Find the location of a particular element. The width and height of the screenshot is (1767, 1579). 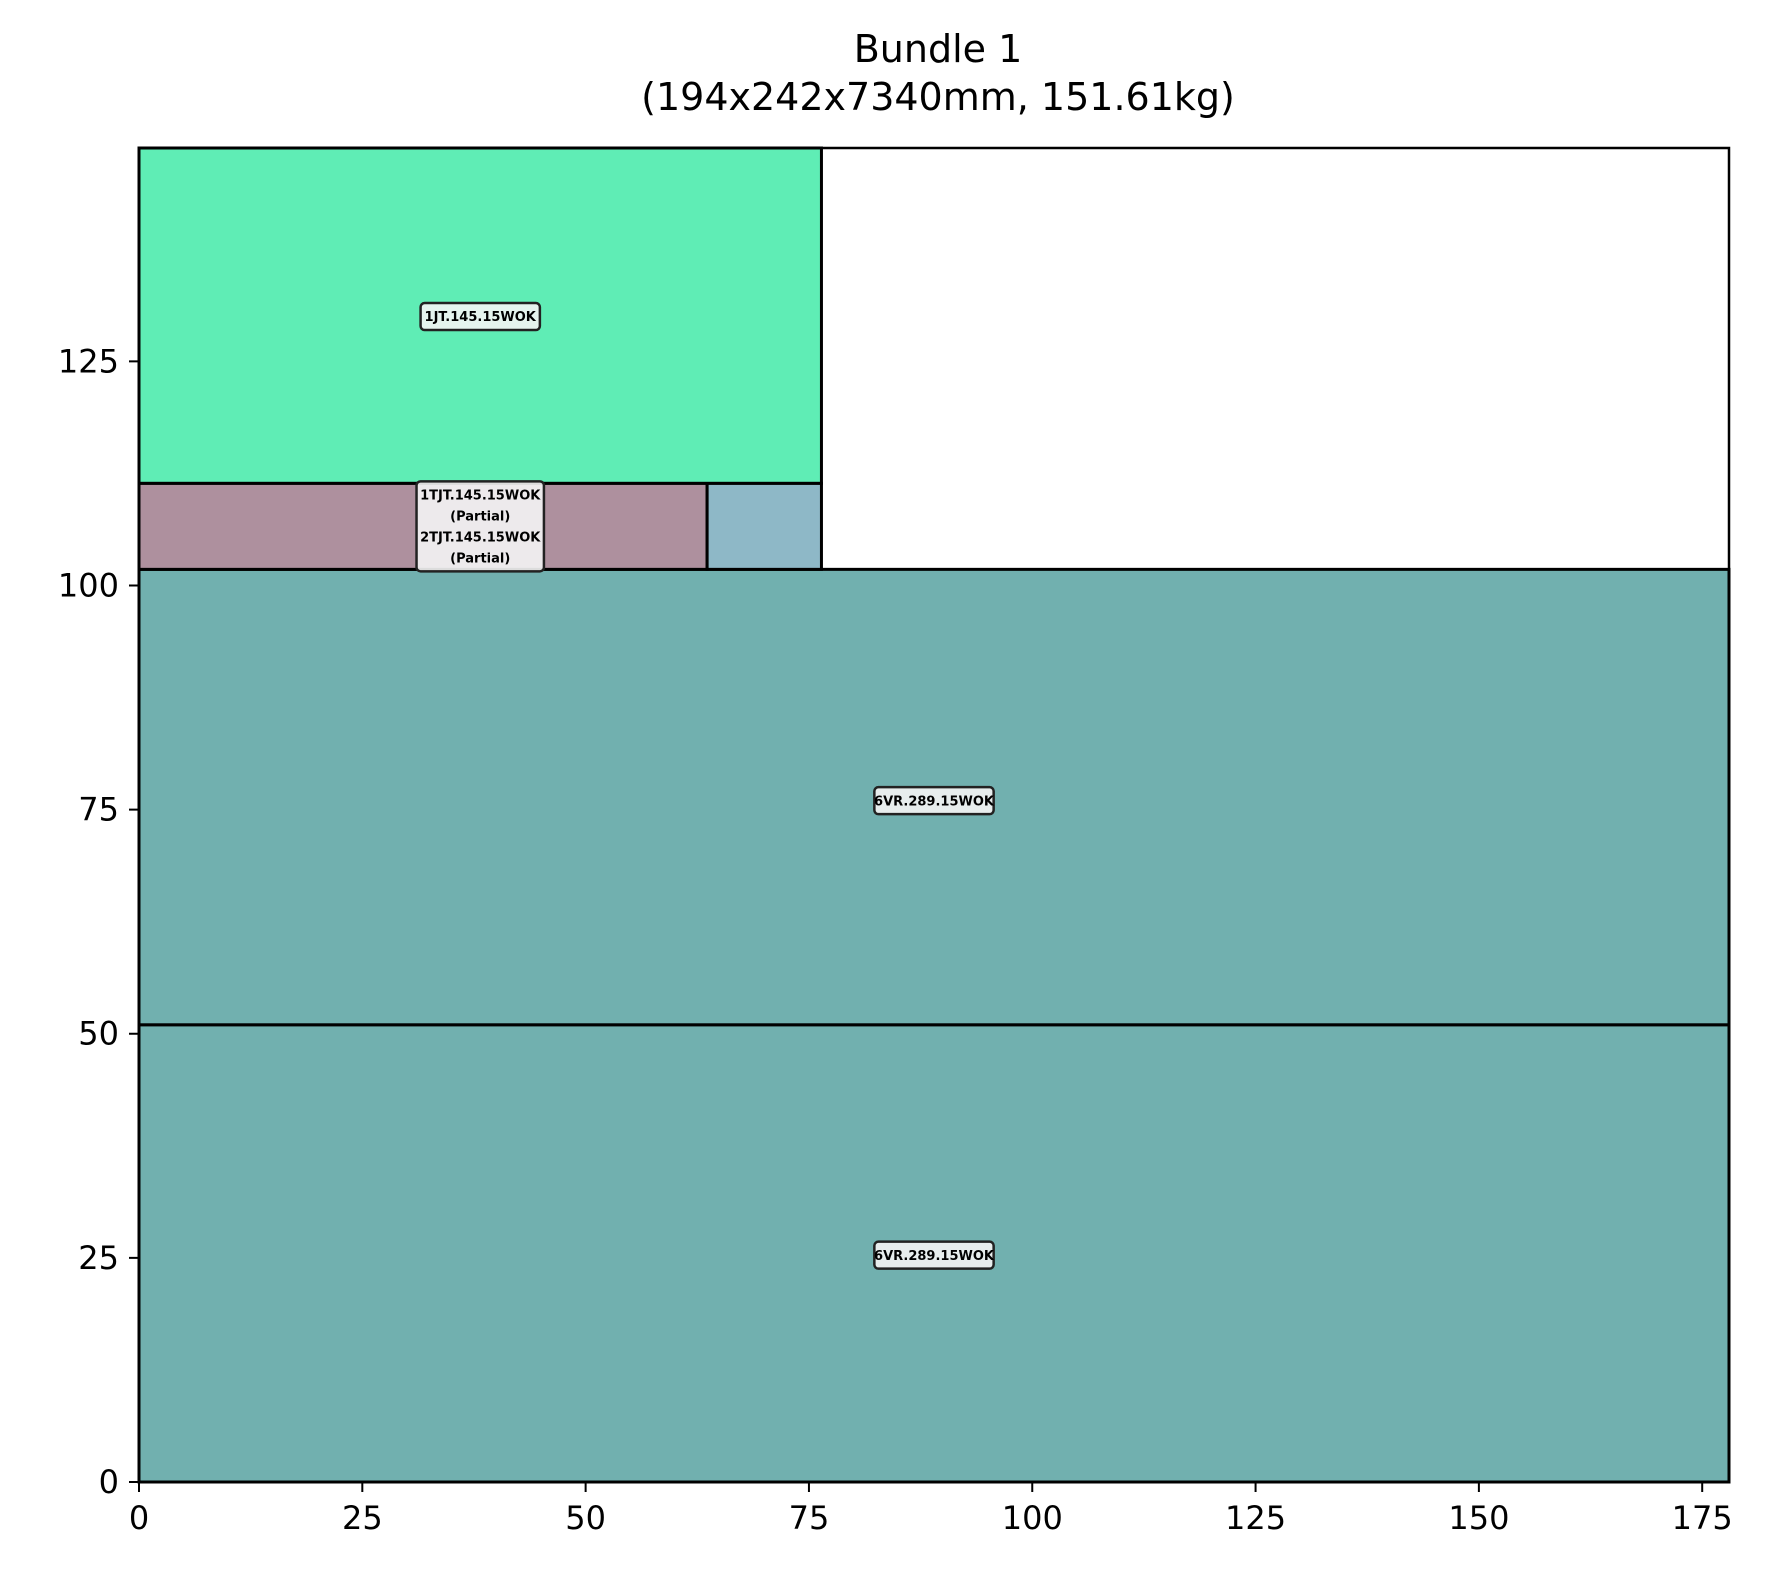

x-tick-label: 25 is located at coordinates (362, 1518).